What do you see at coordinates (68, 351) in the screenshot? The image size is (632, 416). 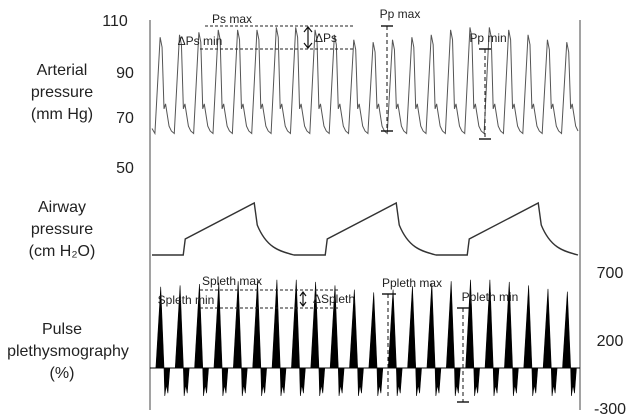 I see `pleth-label-line-2: plethysmography` at bounding box center [68, 351].